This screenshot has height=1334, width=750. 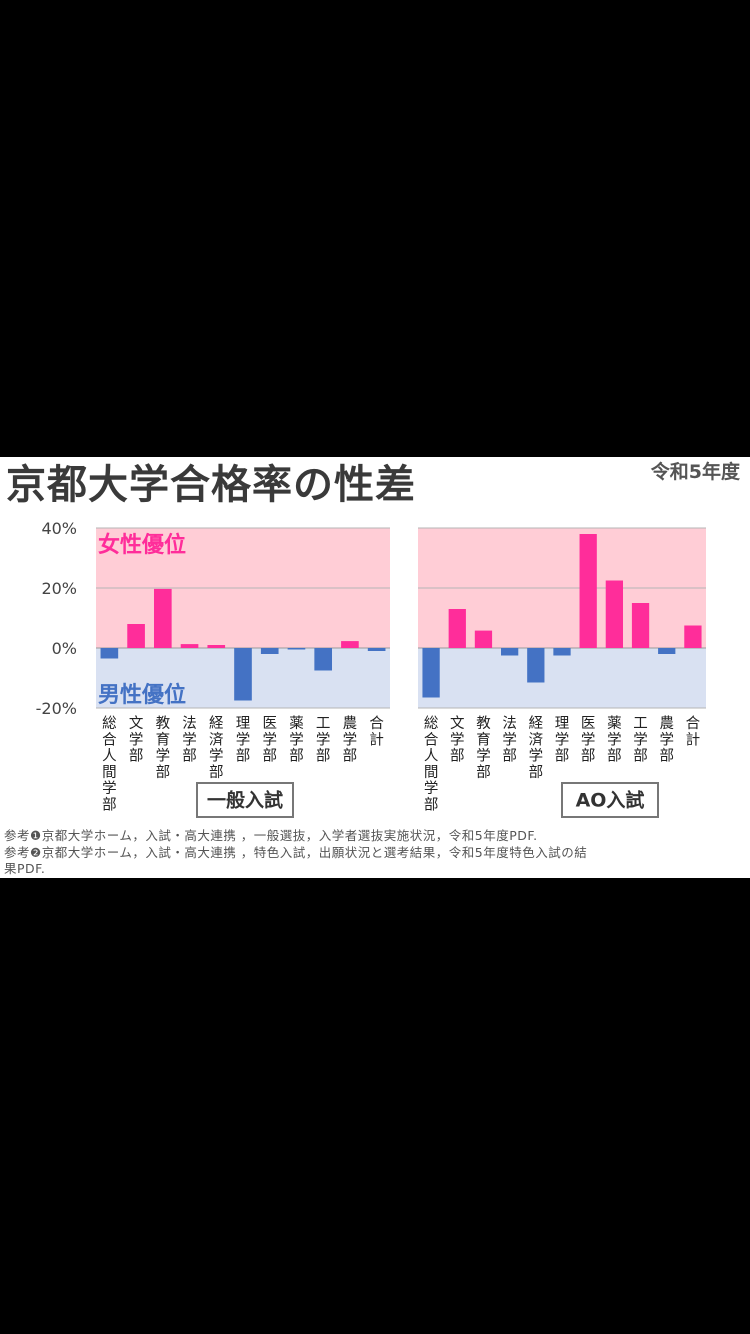 What do you see at coordinates (142, 695) in the screenshot?
I see `male-advantage-label: 男性優位` at bounding box center [142, 695].